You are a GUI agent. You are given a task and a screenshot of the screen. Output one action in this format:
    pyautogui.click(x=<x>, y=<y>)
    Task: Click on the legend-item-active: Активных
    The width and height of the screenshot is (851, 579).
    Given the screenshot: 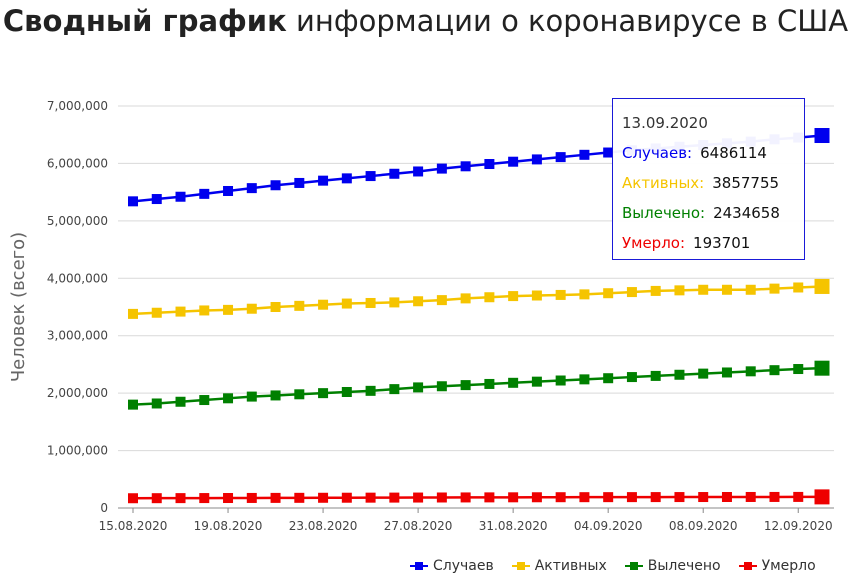 What is the action you would take?
    pyautogui.click(x=559, y=566)
    